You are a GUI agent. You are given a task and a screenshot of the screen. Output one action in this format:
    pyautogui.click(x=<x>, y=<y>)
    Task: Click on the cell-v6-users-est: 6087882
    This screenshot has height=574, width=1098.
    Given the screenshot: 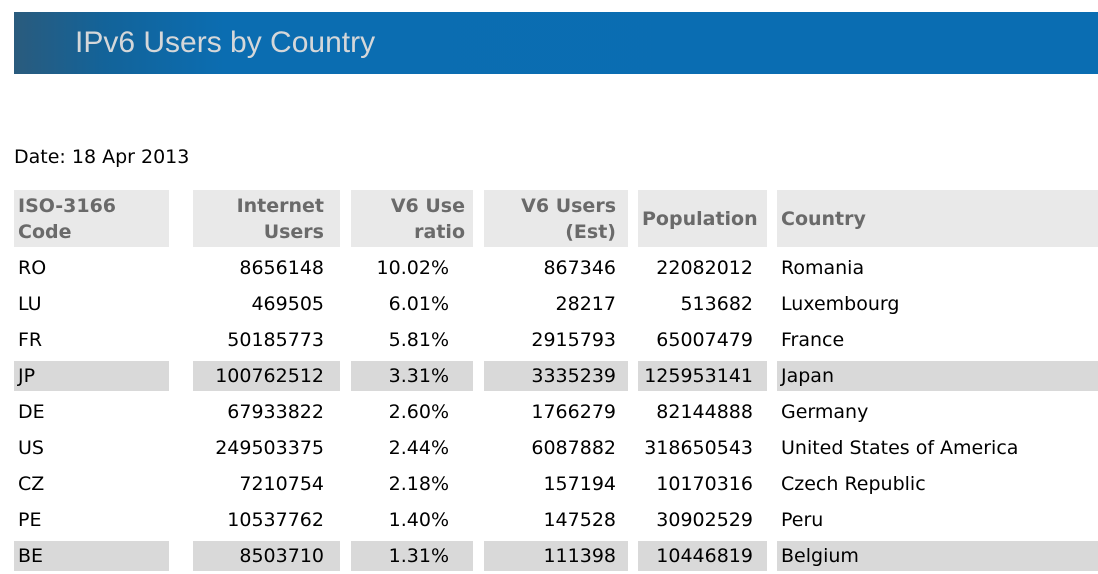 What is the action you would take?
    pyautogui.click(x=573, y=448)
    